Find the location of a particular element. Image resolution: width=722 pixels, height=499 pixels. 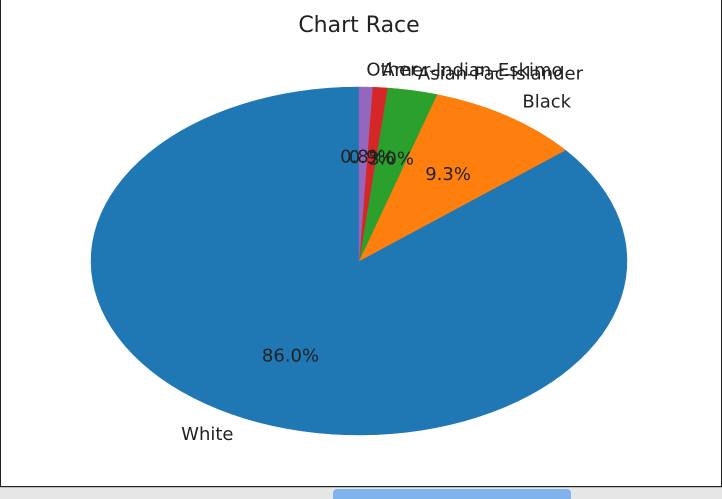

pie-slice-other is located at coordinates (365, 174).